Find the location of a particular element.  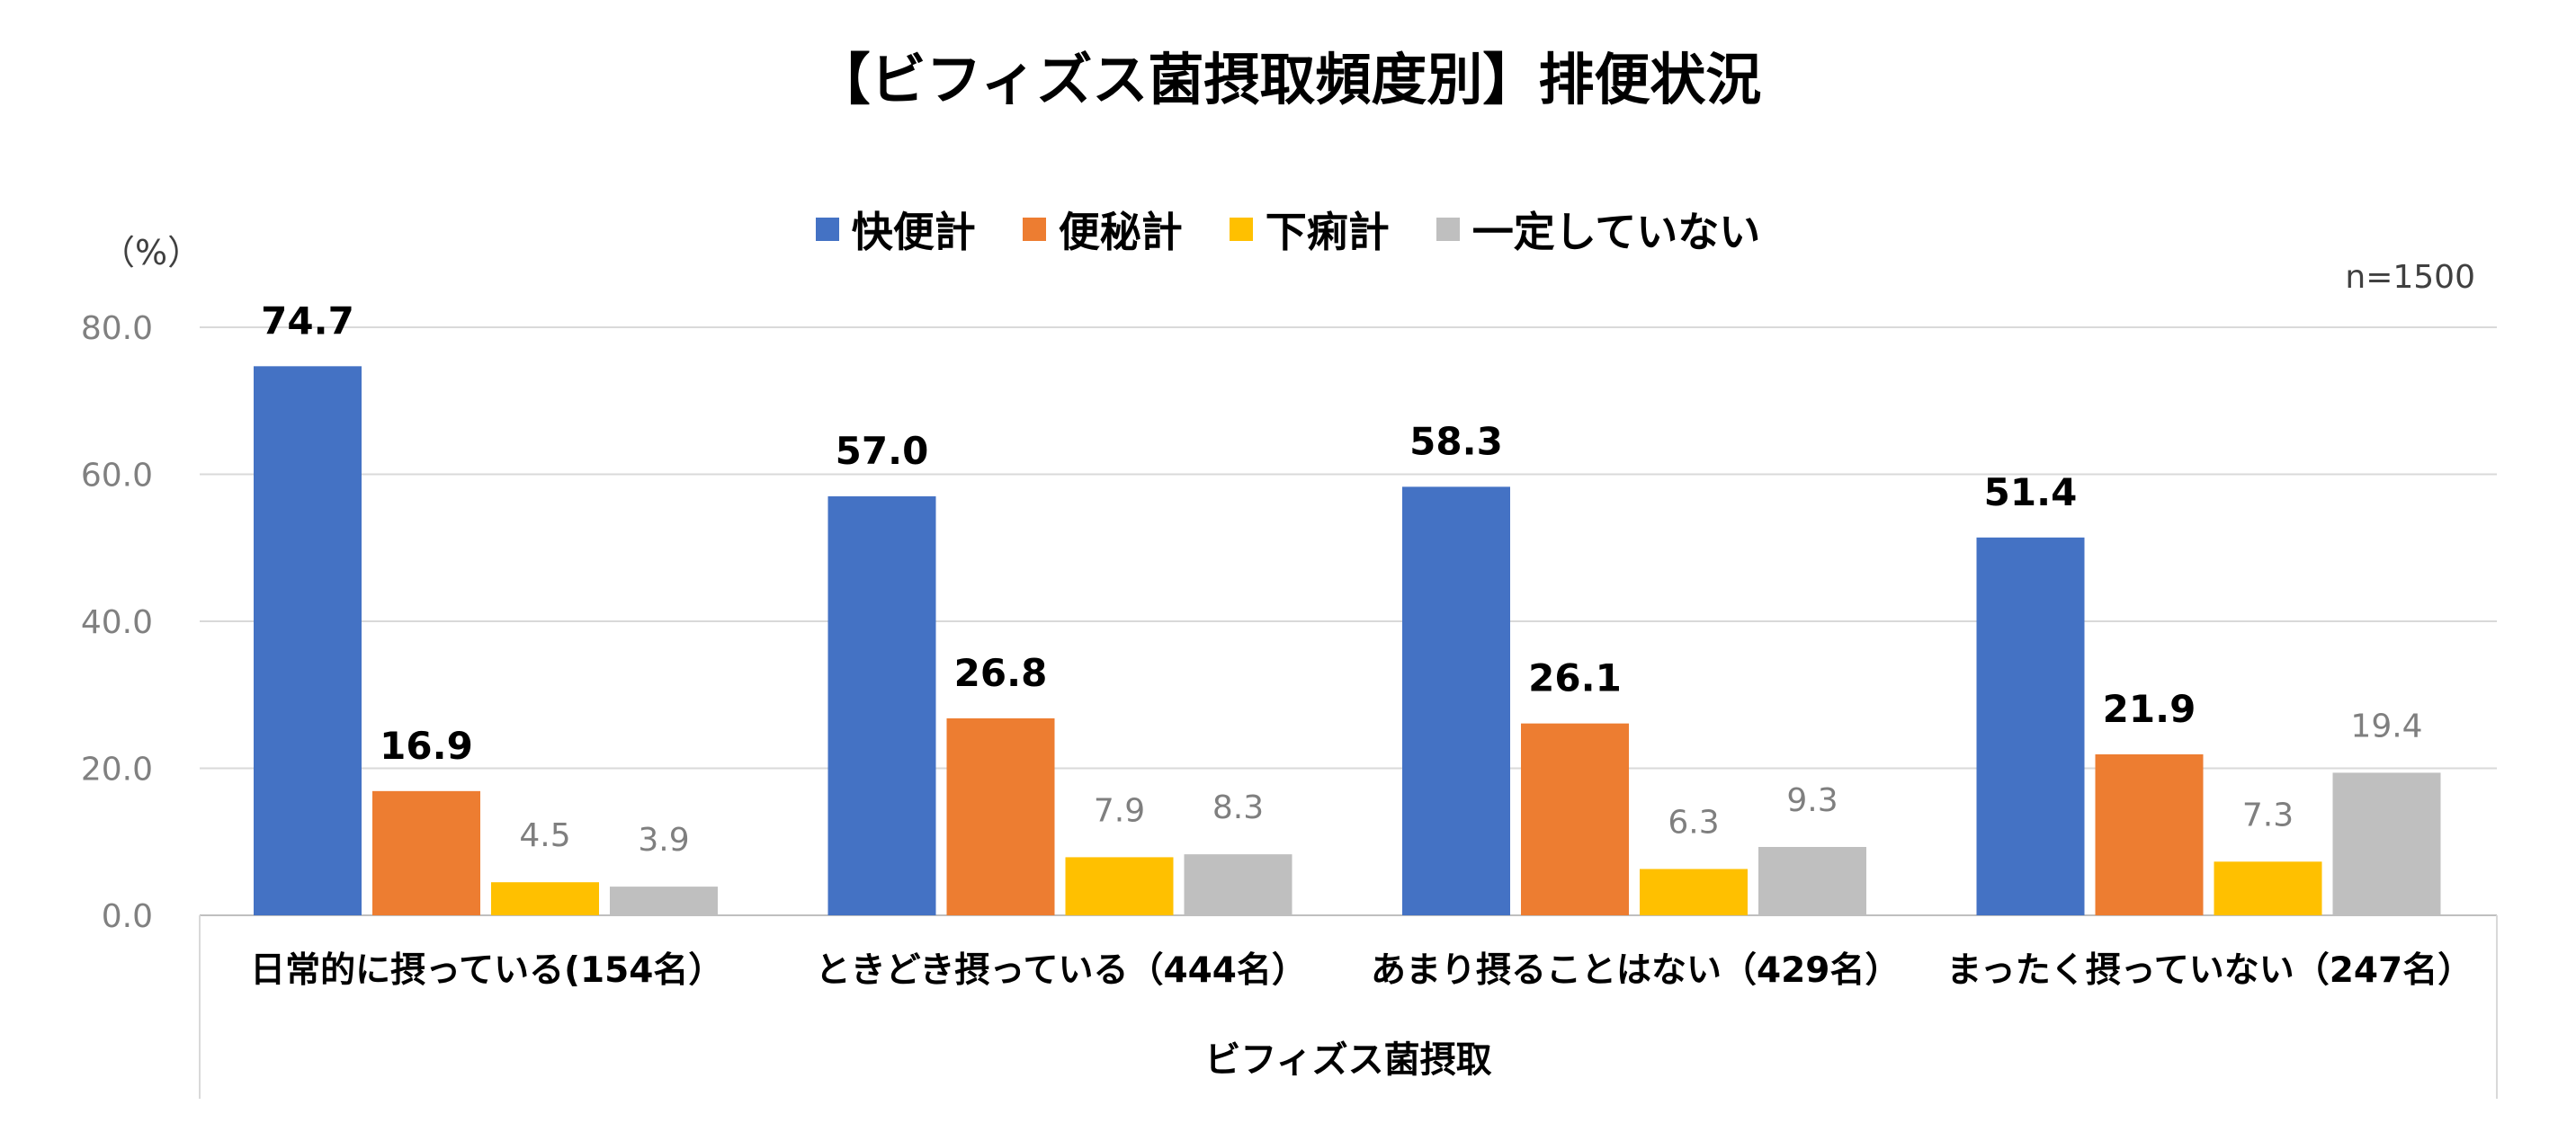

data-label: 3.9 is located at coordinates (663, 840).